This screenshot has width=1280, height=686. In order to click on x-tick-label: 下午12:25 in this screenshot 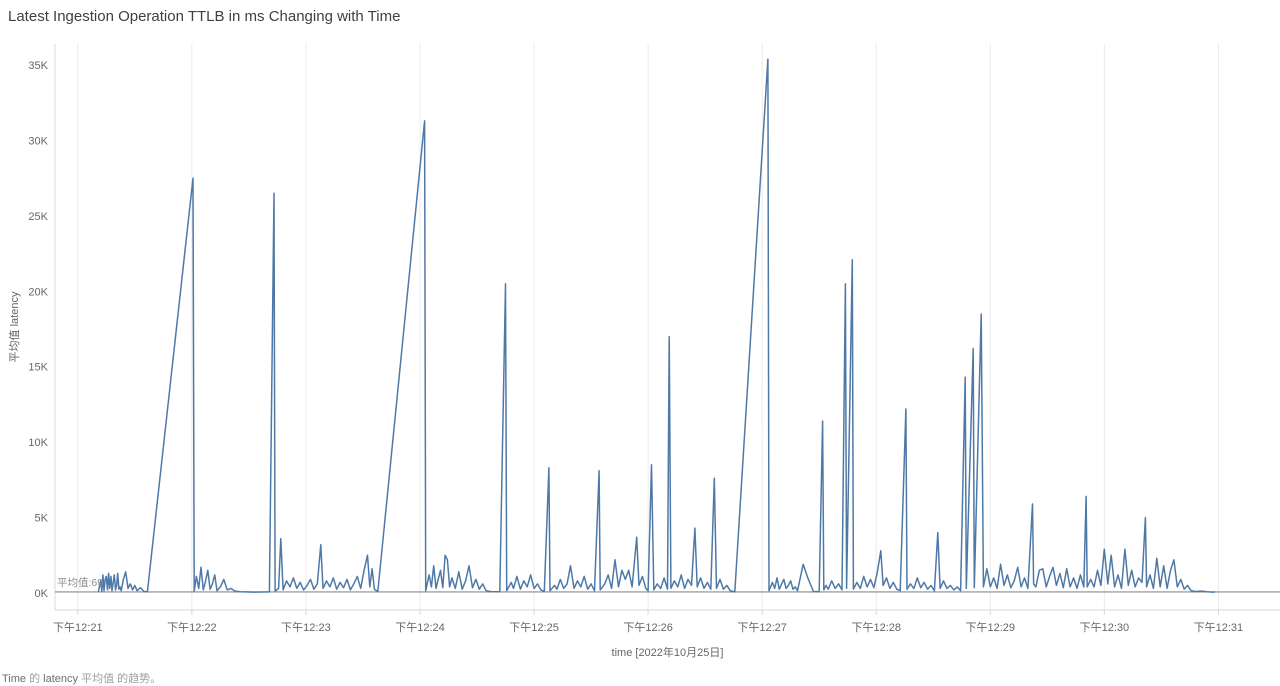, I will do `click(534, 627)`.